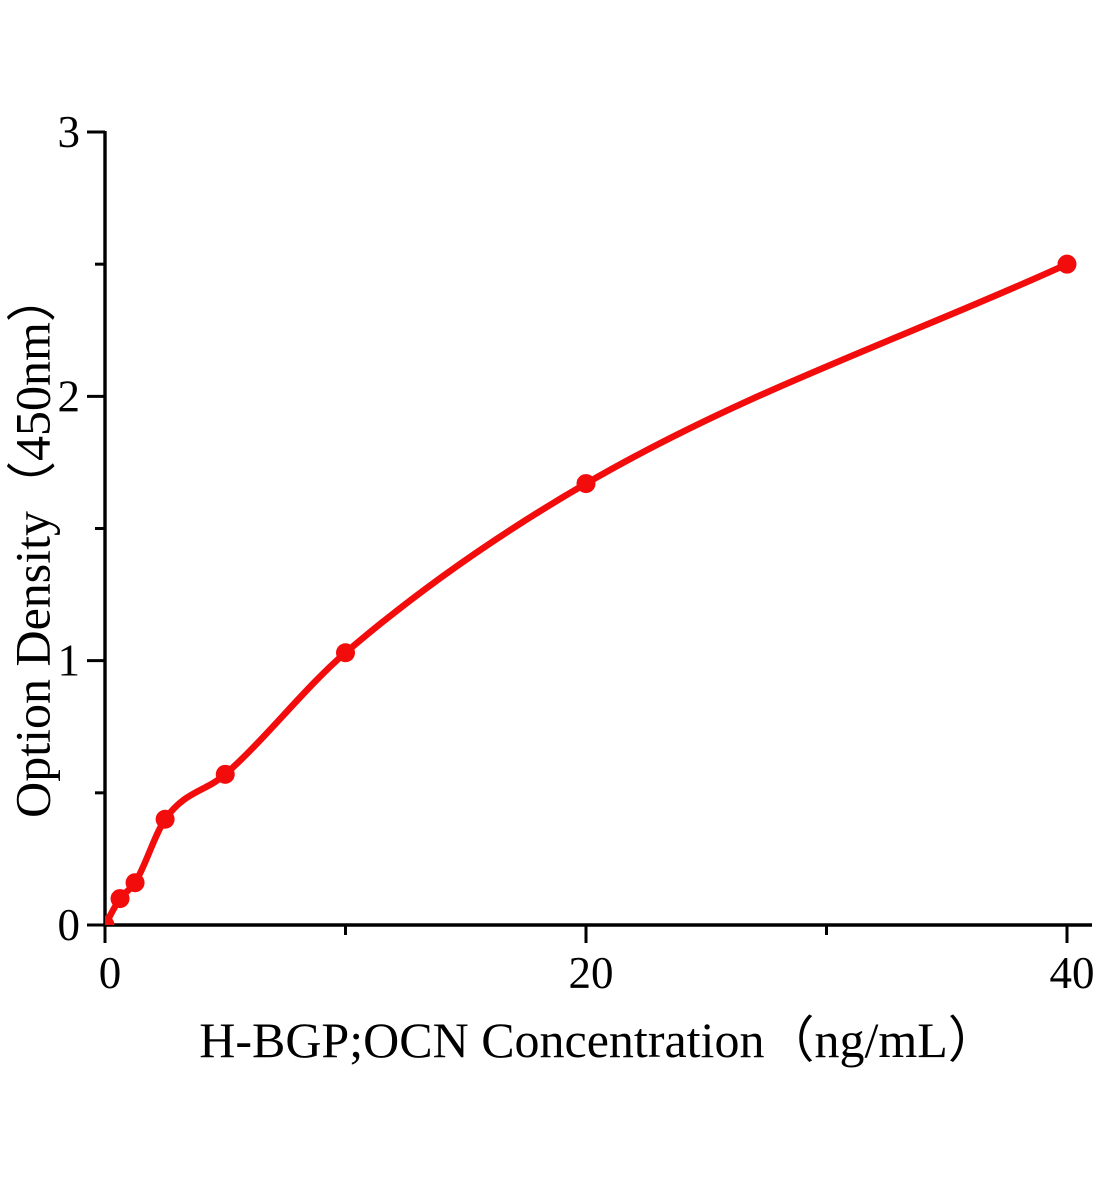  What do you see at coordinates (69, 661) in the screenshot?
I see `y-tick-label: 1` at bounding box center [69, 661].